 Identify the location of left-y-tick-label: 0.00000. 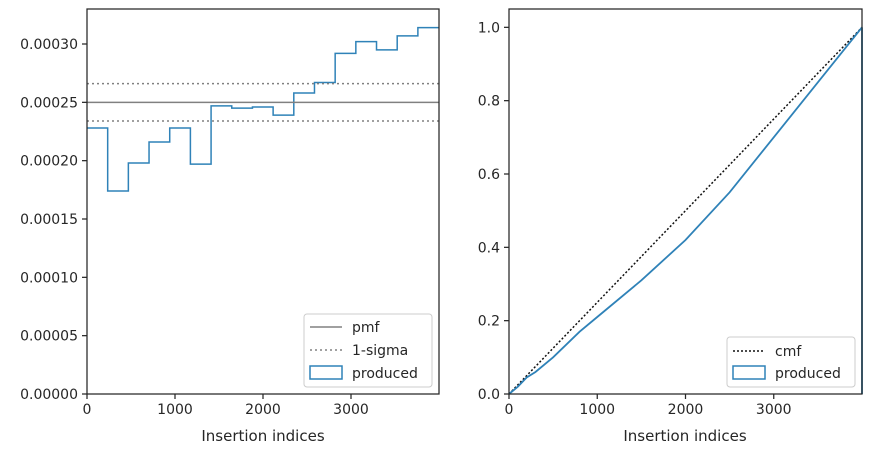
(49, 395).